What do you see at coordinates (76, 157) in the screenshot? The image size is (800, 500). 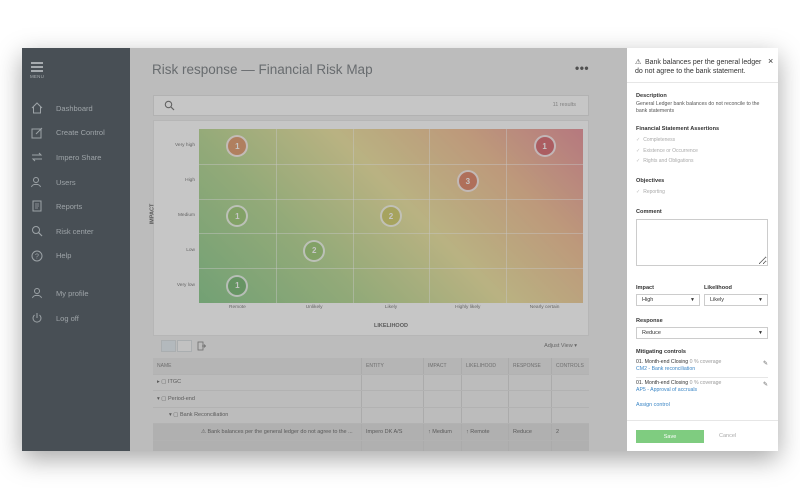 I see `sidebar-item-impero-share: Impero Share` at bounding box center [76, 157].